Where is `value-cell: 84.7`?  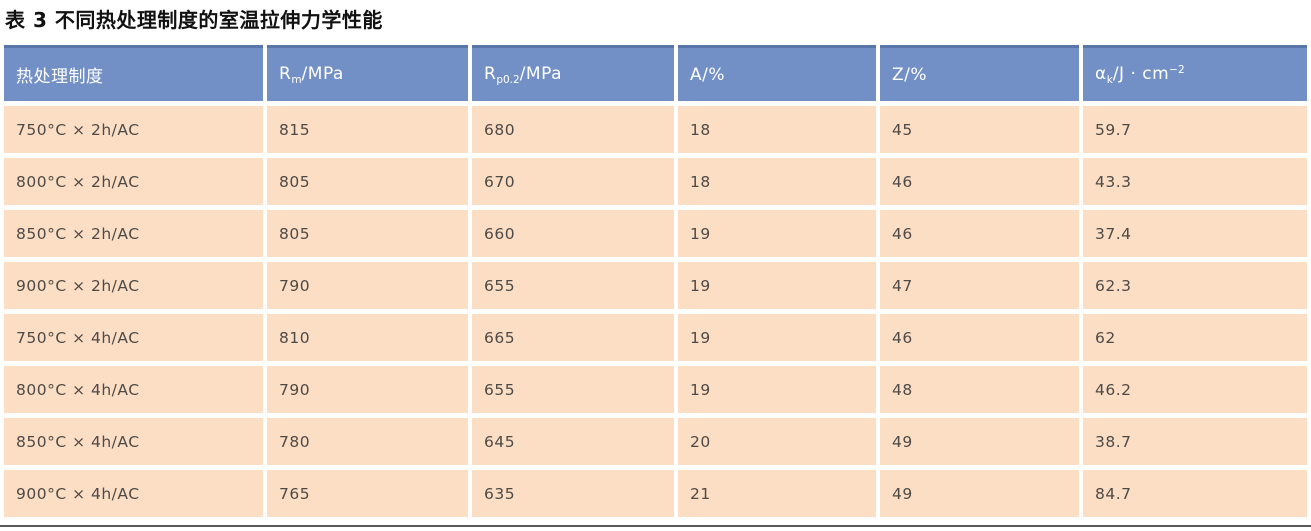 value-cell: 84.7 is located at coordinates (1195, 493).